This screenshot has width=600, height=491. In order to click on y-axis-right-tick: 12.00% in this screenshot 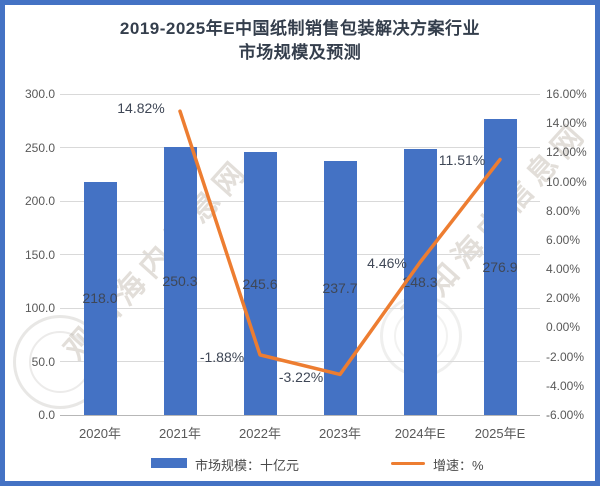, I will do `click(566, 152)`.